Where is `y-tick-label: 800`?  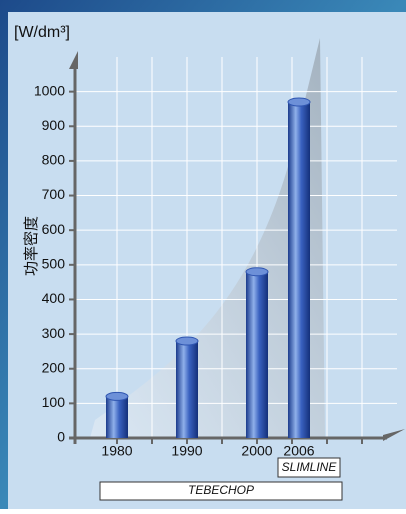 y-tick-label: 800 is located at coordinates (54, 160).